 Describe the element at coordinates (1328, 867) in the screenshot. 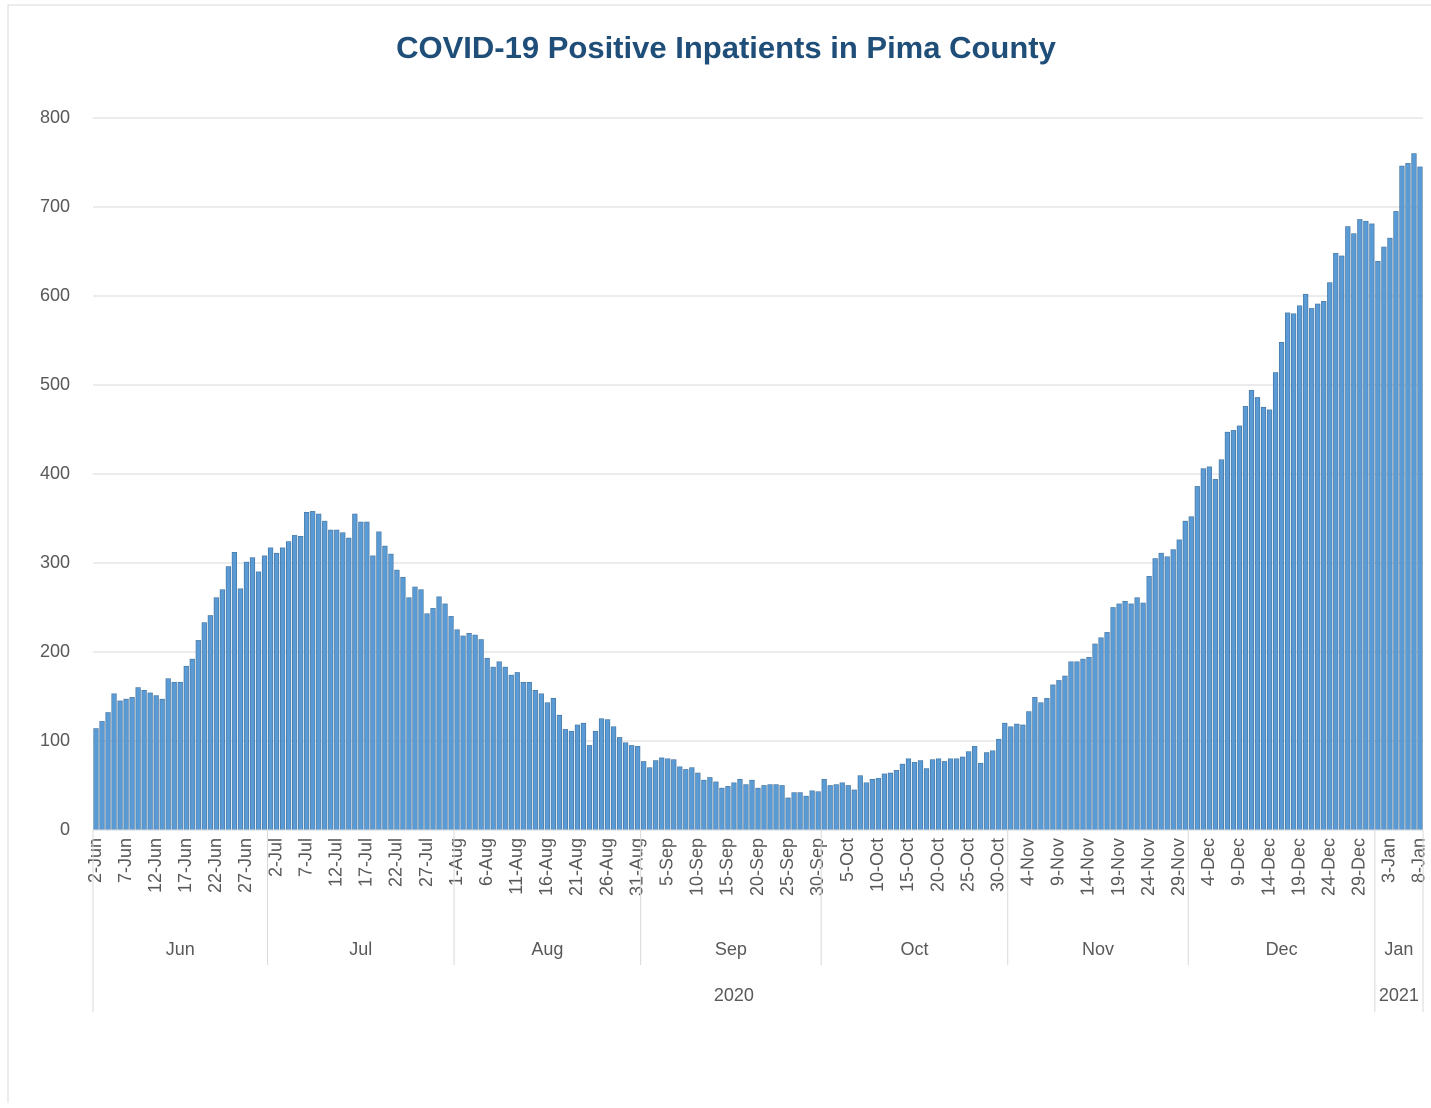

I see `x-tick-label: 24-Dec` at that location.